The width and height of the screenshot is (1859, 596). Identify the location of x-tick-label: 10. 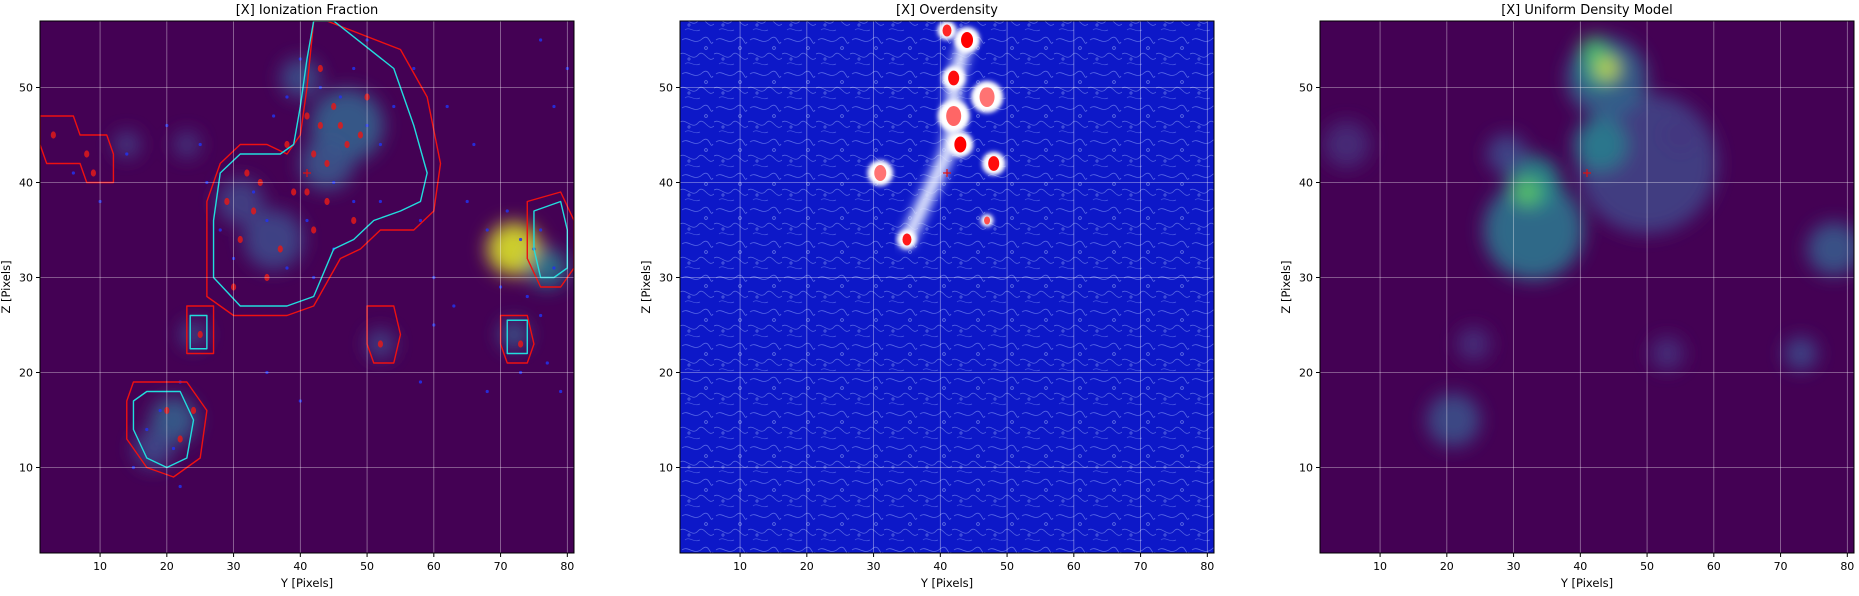
(1380, 566).